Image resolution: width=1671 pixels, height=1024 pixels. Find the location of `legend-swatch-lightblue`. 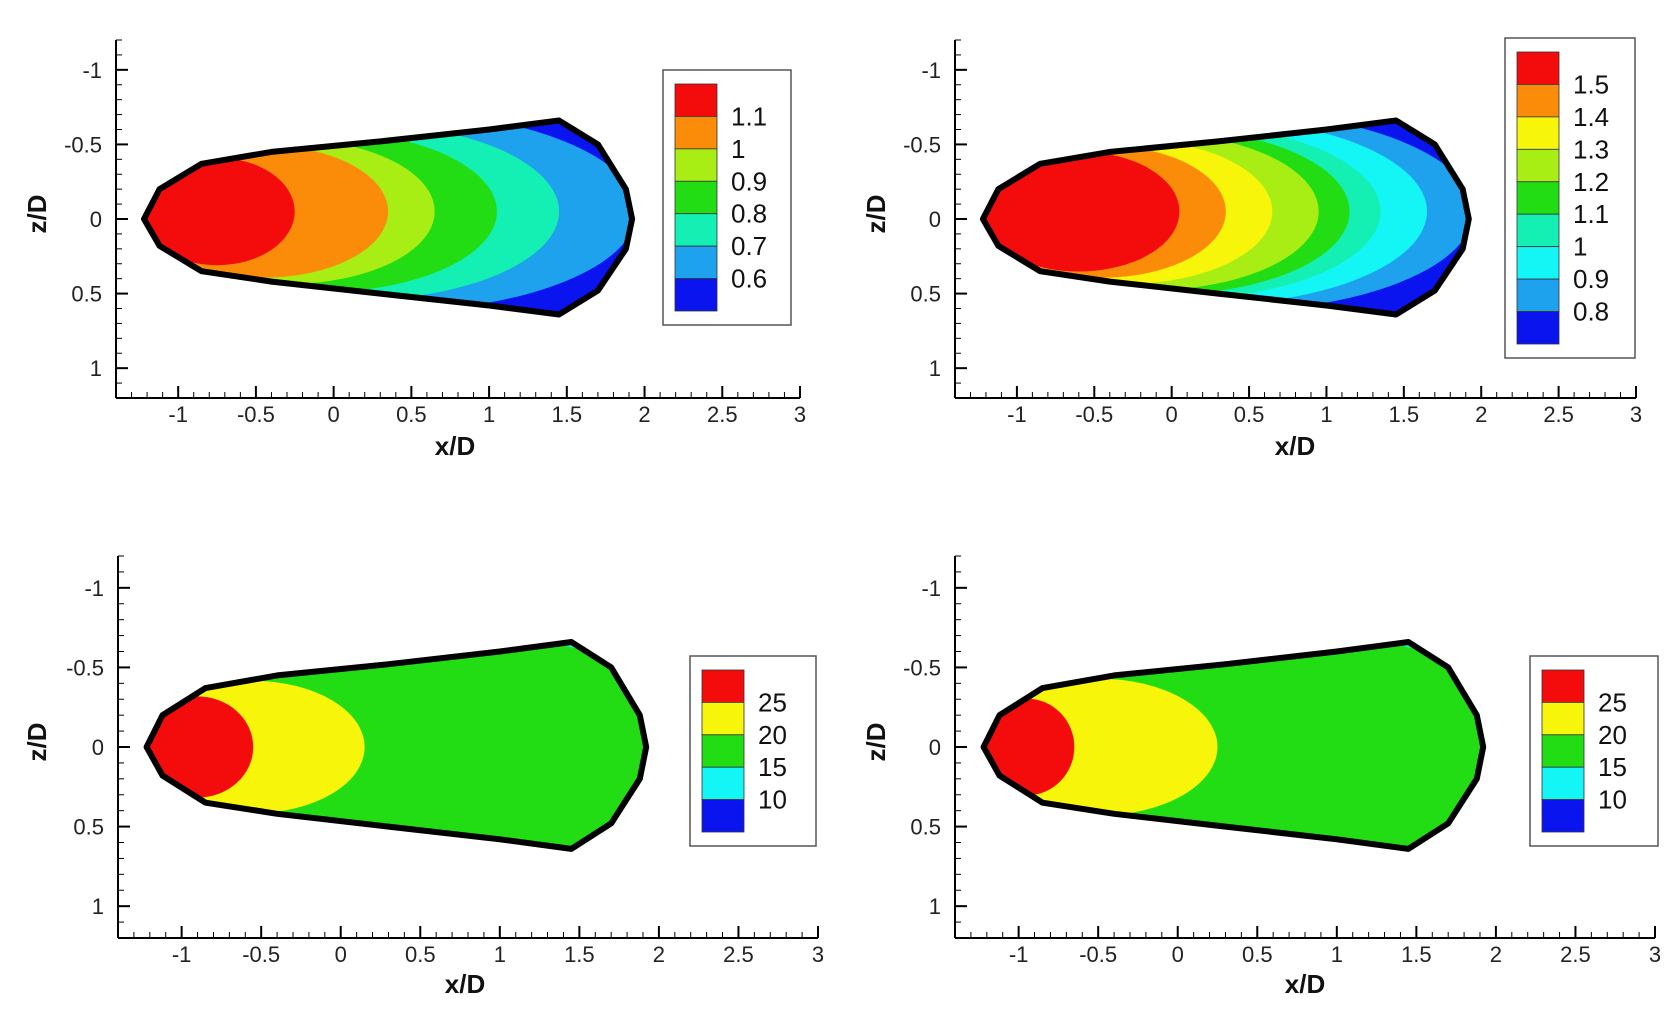

legend-swatch-lightblue is located at coordinates (696, 262).